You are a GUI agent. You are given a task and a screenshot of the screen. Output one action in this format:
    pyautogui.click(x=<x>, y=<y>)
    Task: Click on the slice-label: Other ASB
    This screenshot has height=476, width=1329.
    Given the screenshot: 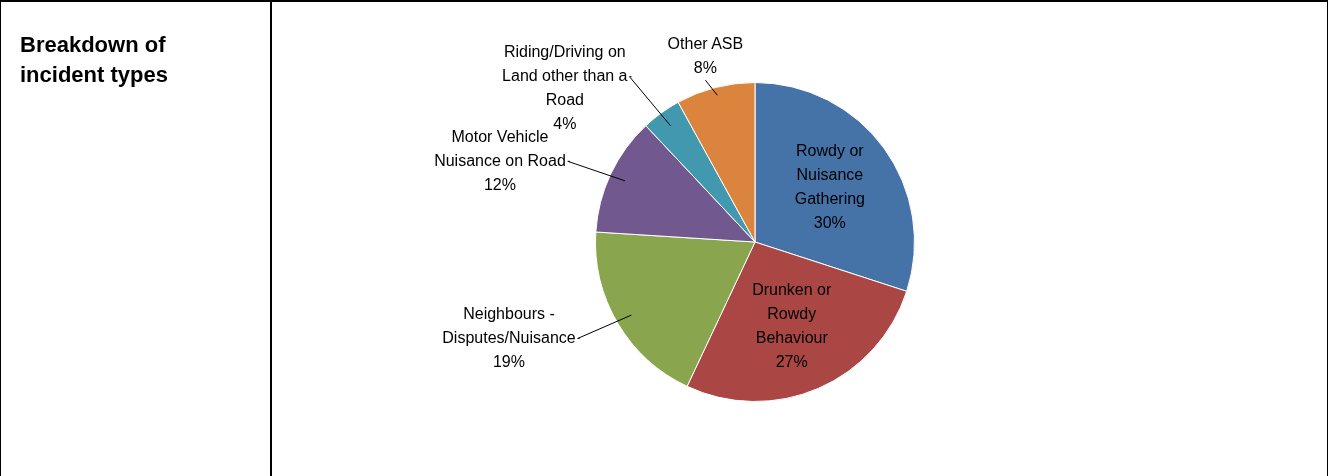 What is the action you would take?
    pyautogui.click(x=705, y=43)
    